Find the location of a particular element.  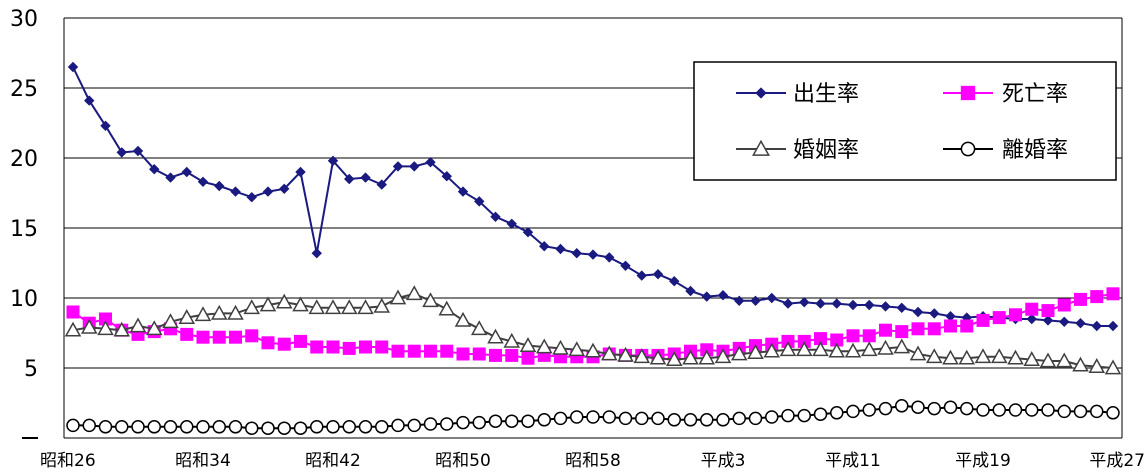

y-tick-label: 30 is located at coordinates (24, 19).